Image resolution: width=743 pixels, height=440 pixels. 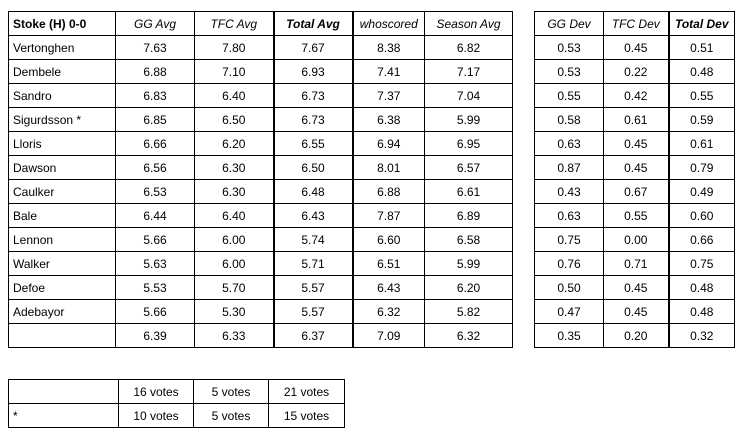 I want to click on total-avg-cell: 6.50, so click(x=313, y=167).